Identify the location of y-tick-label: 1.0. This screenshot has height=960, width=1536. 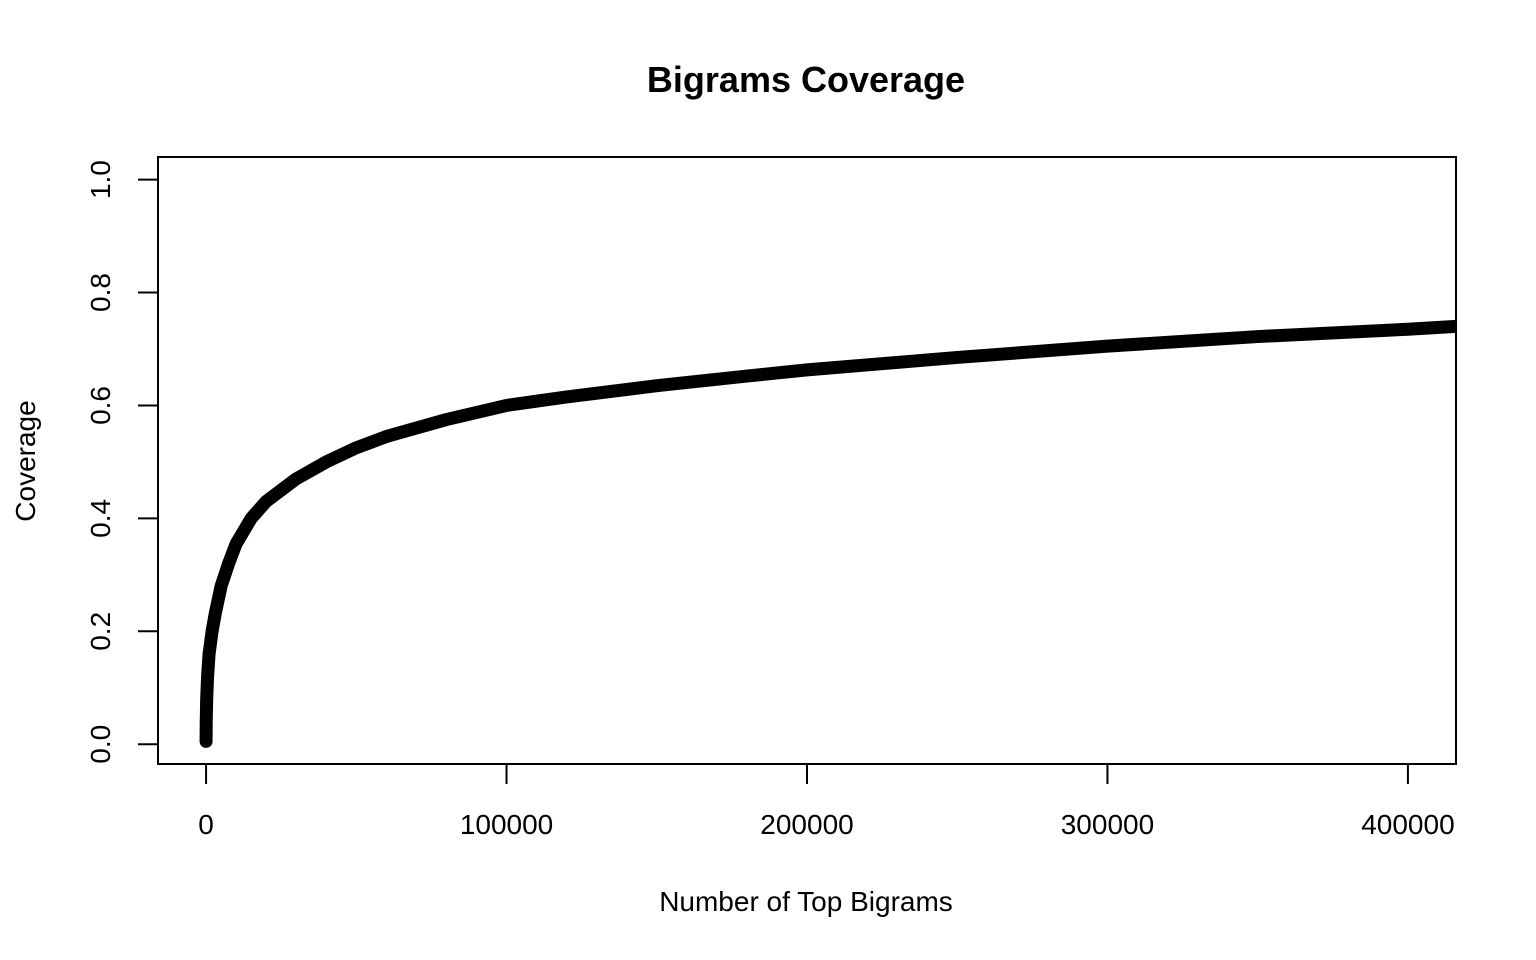
(100, 179).